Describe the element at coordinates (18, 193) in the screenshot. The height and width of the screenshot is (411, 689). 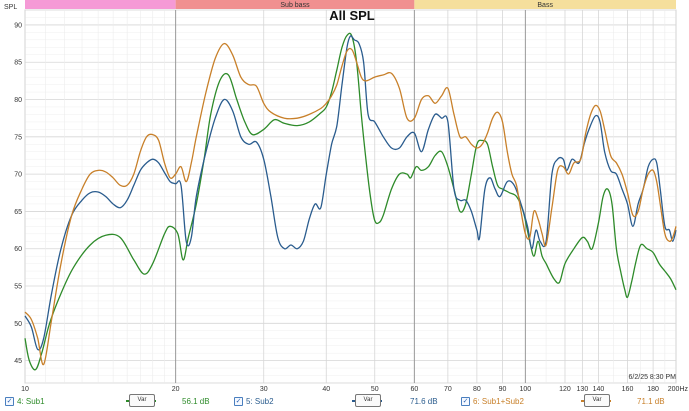
I see `y-axis-ticks: 45 50 55 60 65 70 75 80 85 90` at that location.